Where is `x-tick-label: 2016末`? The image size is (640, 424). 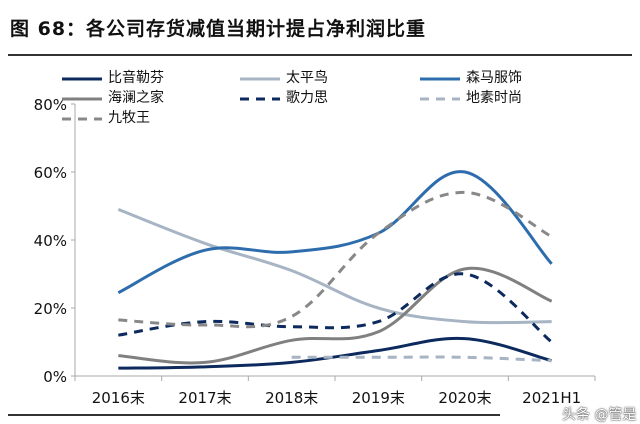
x-tick-label: 2016末 is located at coordinates (118, 398).